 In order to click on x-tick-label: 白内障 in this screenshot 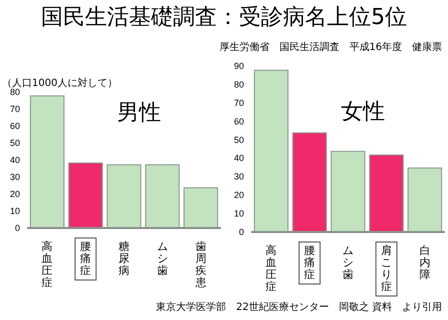, I will do `click(424, 263)`.